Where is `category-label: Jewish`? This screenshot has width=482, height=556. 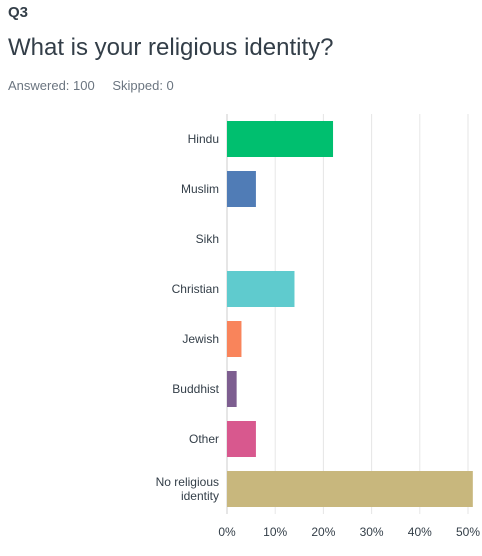
category-label: Jewish is located at coordinates (200, 339).